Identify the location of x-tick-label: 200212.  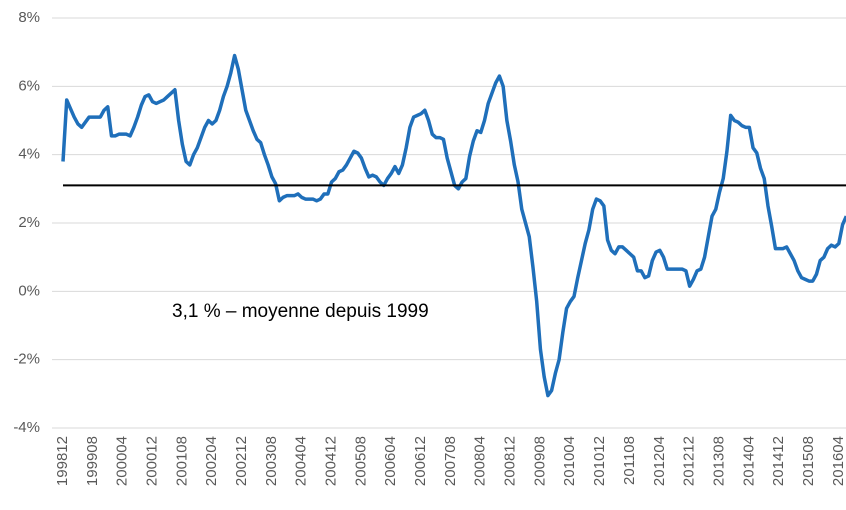
(241, 461).